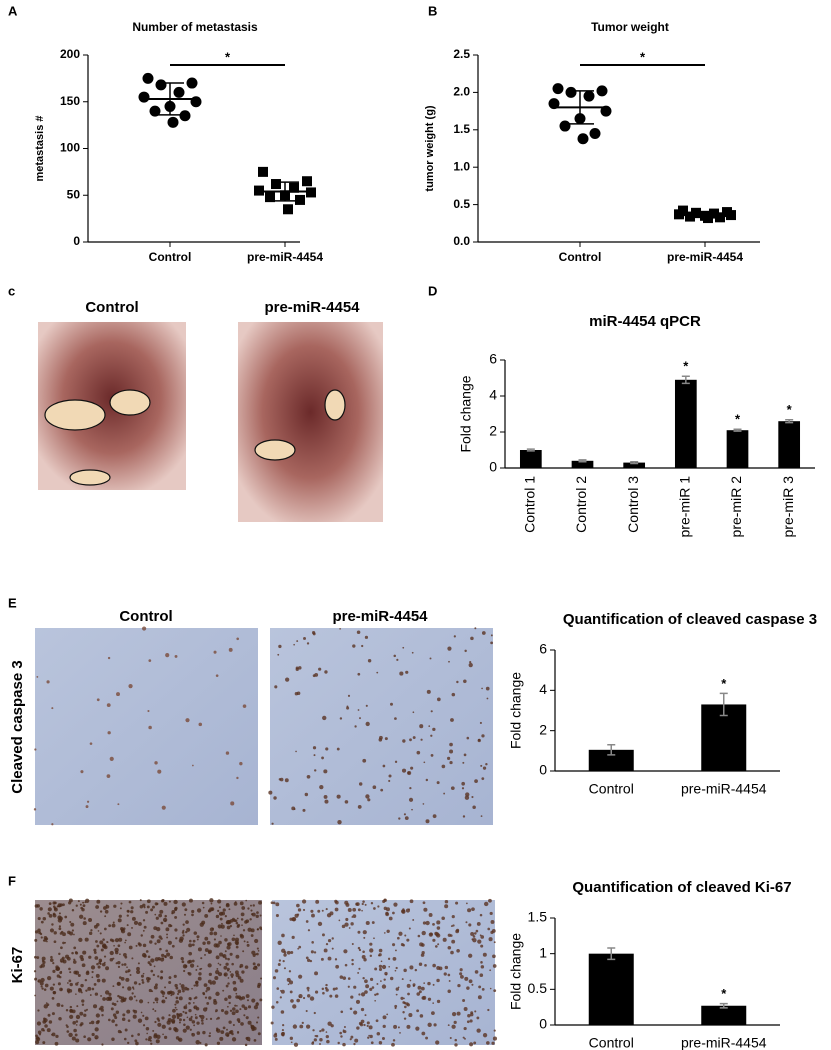 This screenshot has height=1050, width=831. Describe the element at coordinates (493, 467) in the screenshot. I see `y-tick-label: 0` at that location.